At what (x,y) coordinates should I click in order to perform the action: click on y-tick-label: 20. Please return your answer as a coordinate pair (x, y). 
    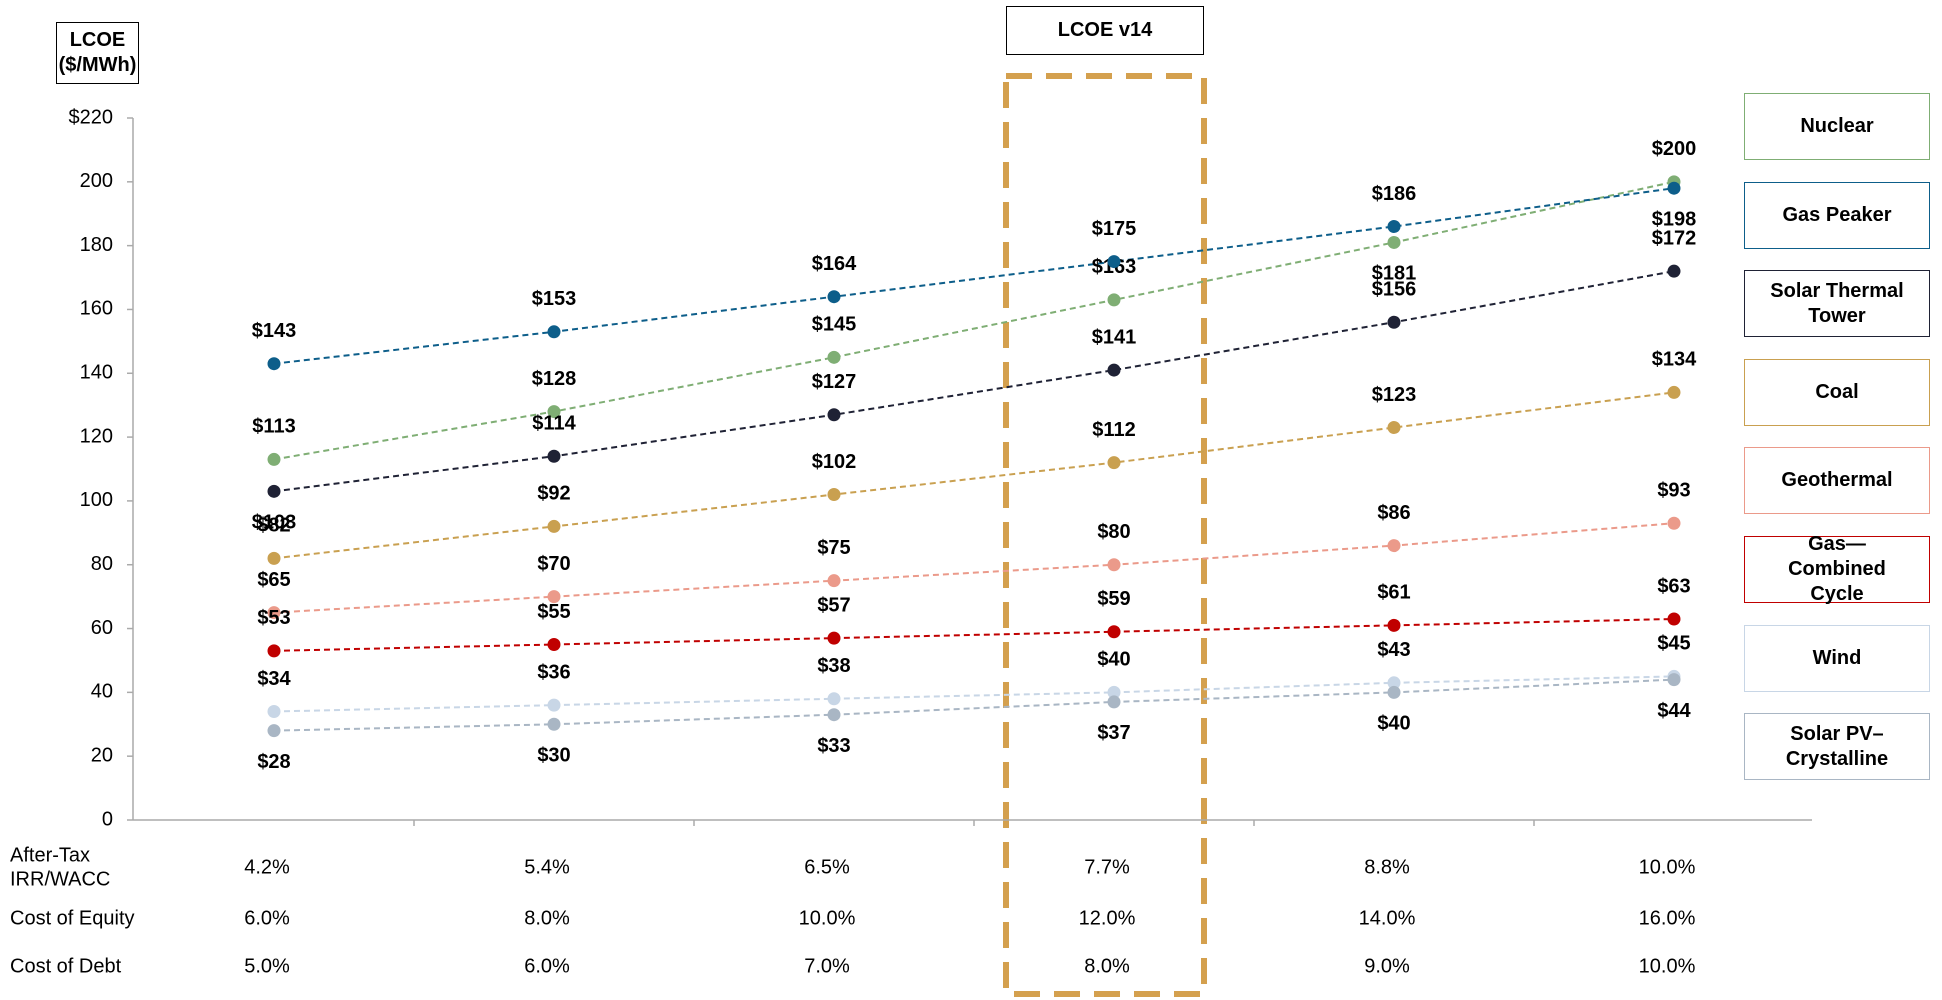
    Looking at the image, I should click on (102, 755).